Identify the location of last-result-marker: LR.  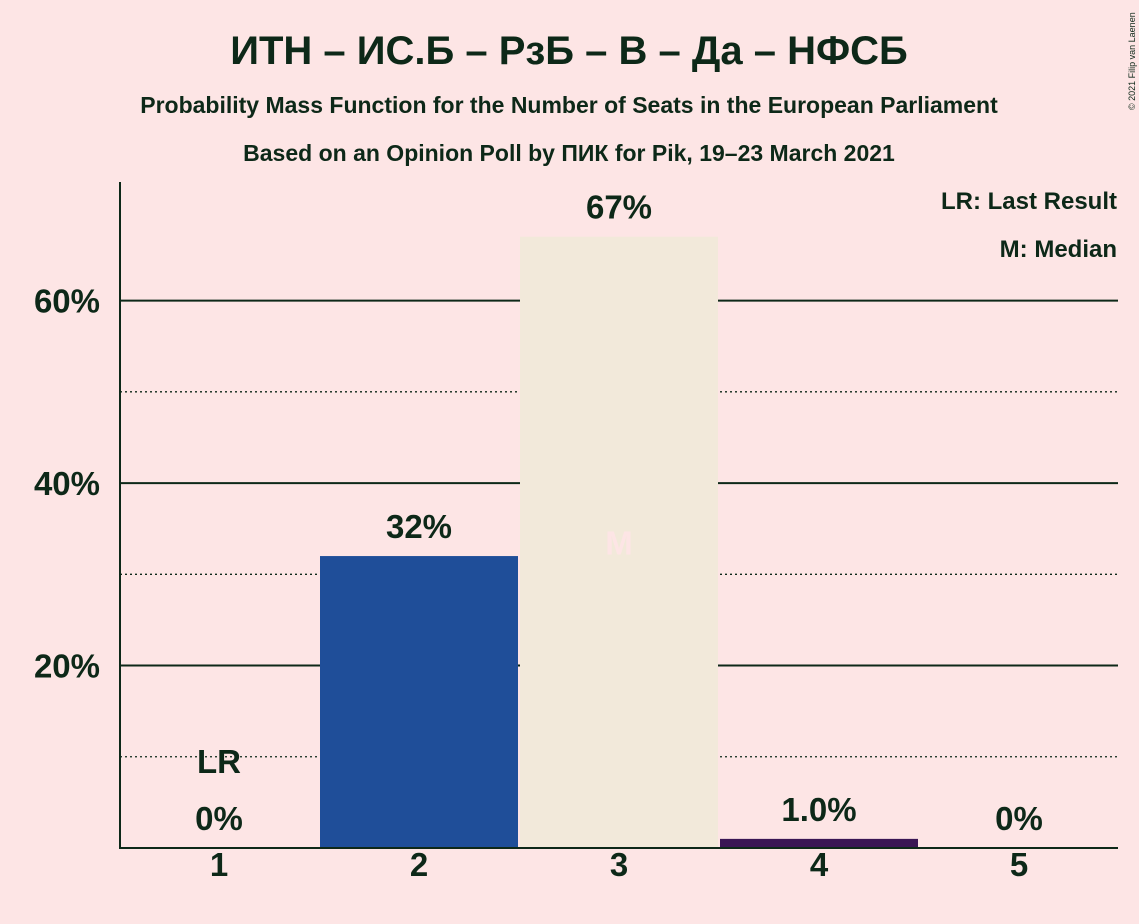
(219, 761).